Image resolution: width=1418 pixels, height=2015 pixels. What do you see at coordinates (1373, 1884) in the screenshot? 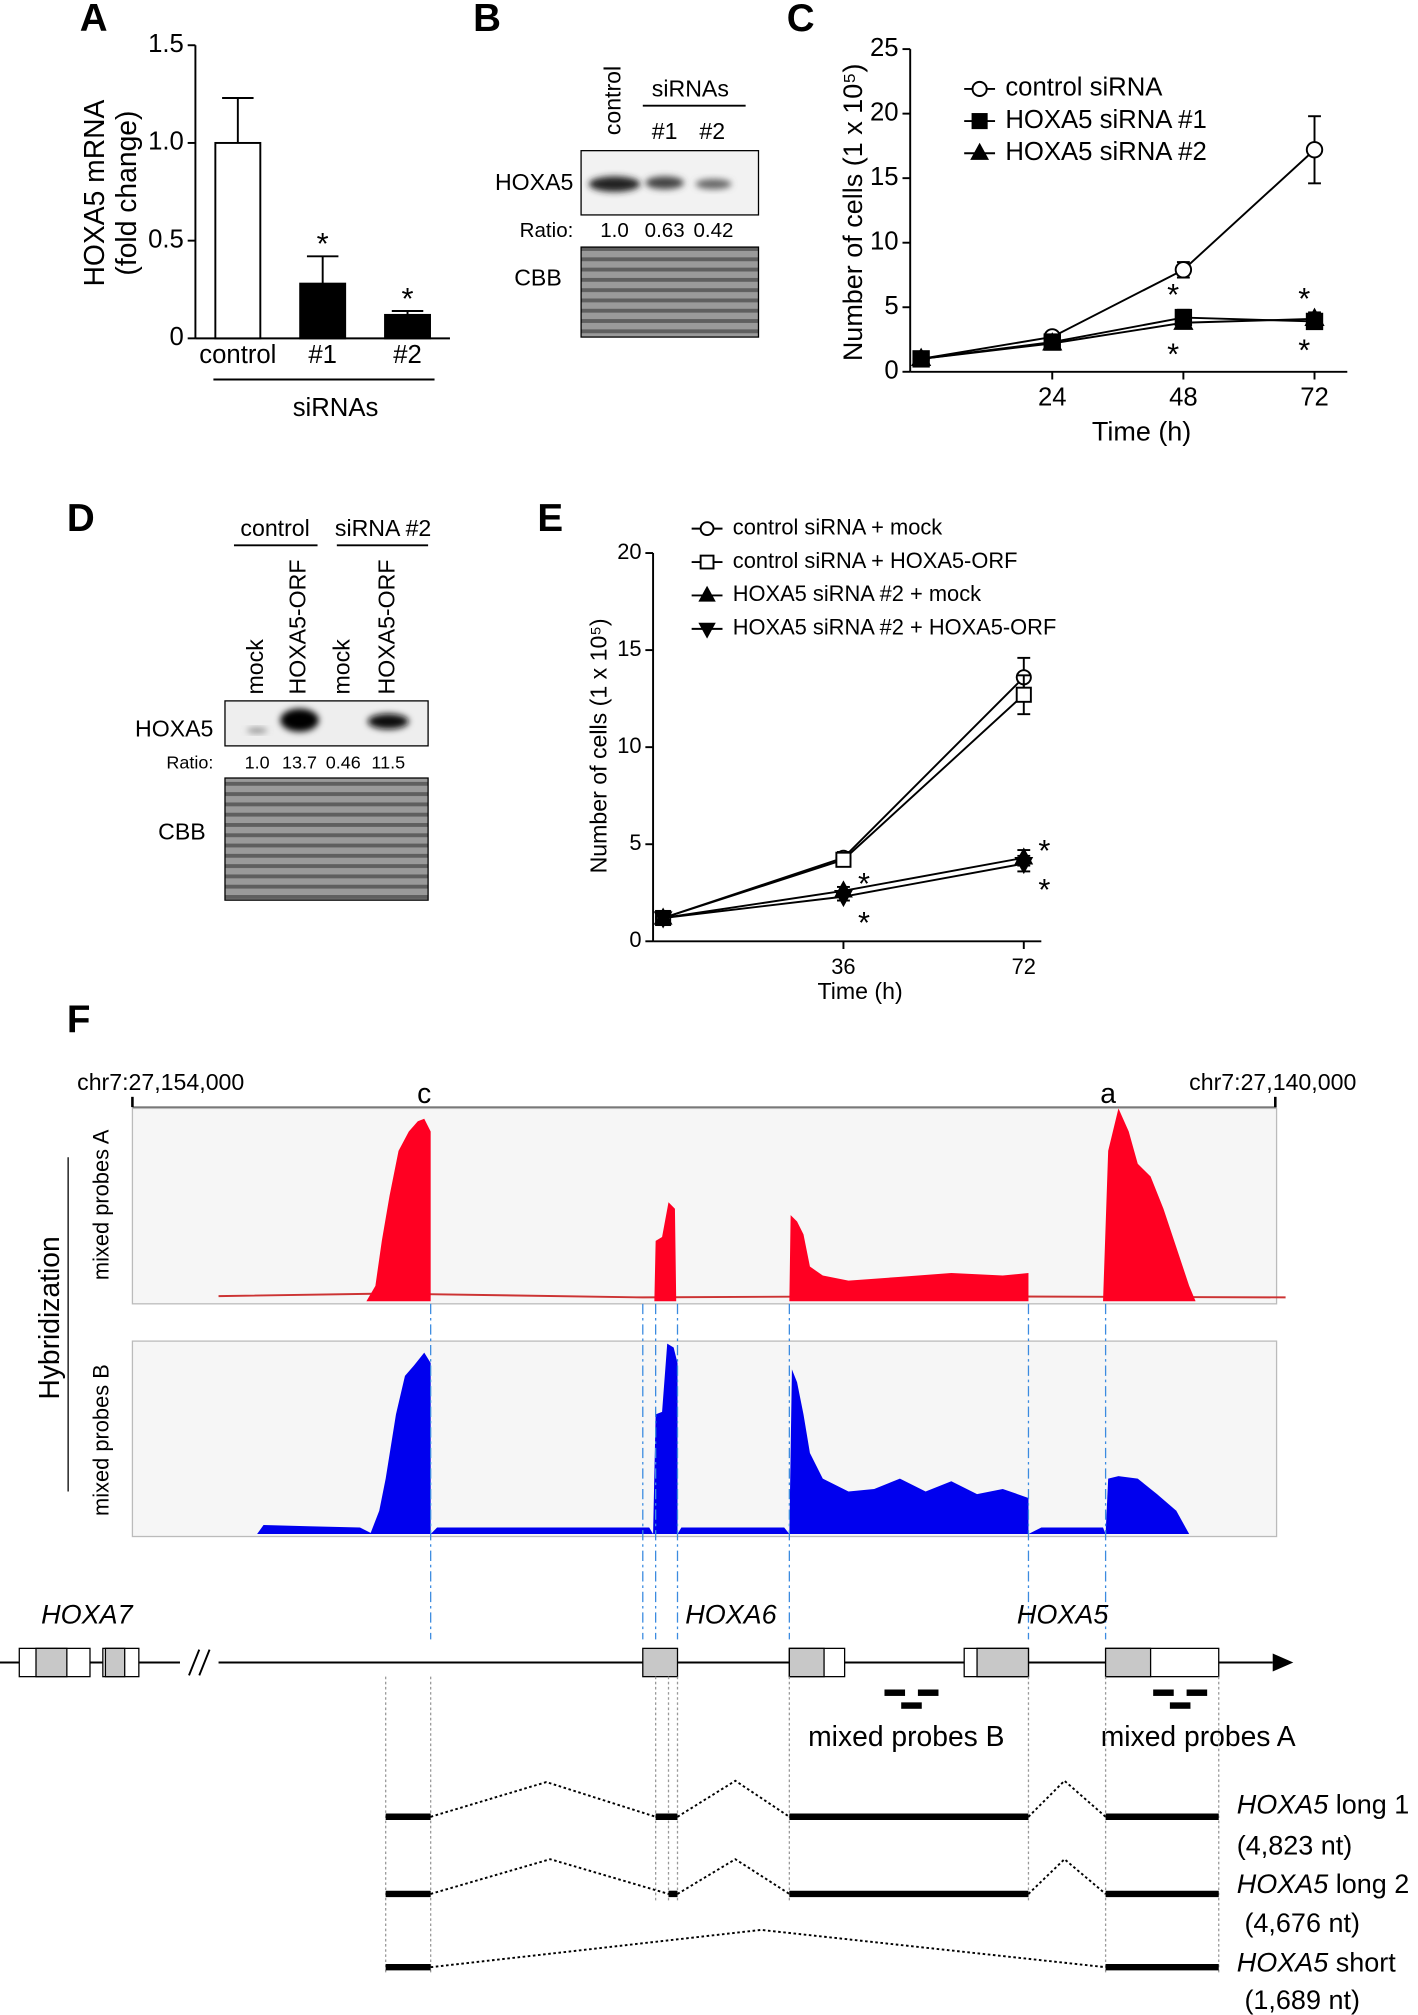
I see `isoform: long 2` at bounding box center [1373, 1884].